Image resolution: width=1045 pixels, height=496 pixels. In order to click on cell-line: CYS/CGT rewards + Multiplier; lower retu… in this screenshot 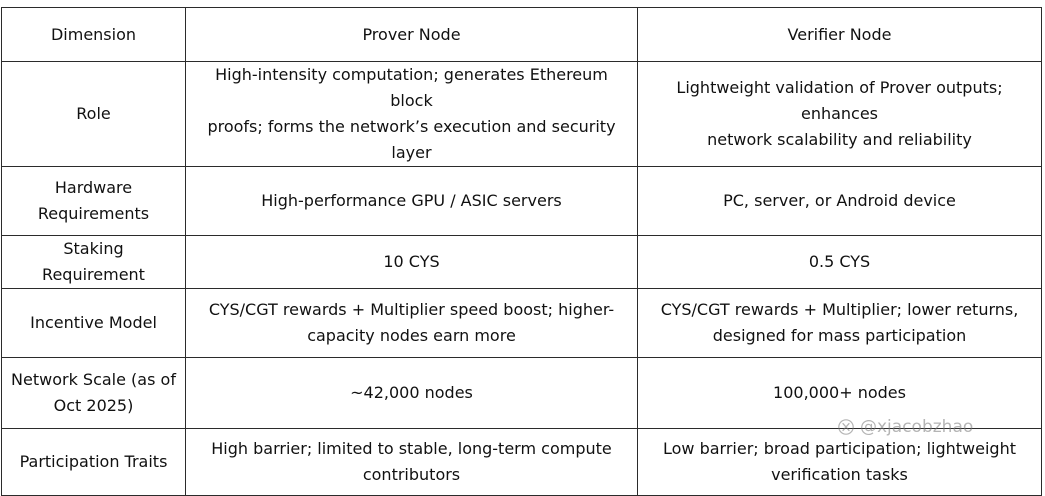, I will do `click(839, 309)`.